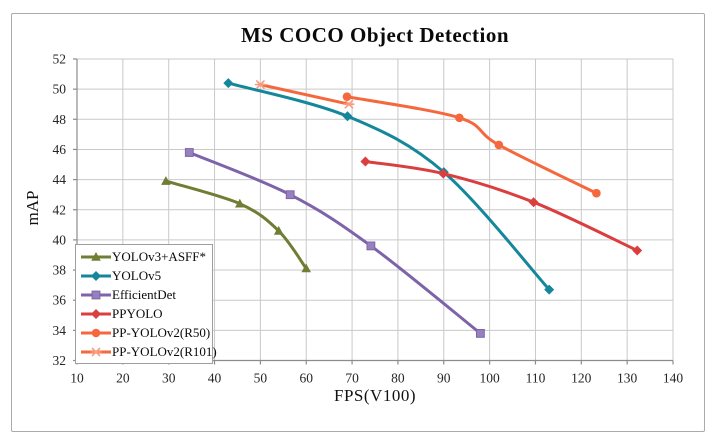  Describe the element at coordinates (375, 395) in the screenshot. I see `x-axis-label: FPS(V100)` at that location.